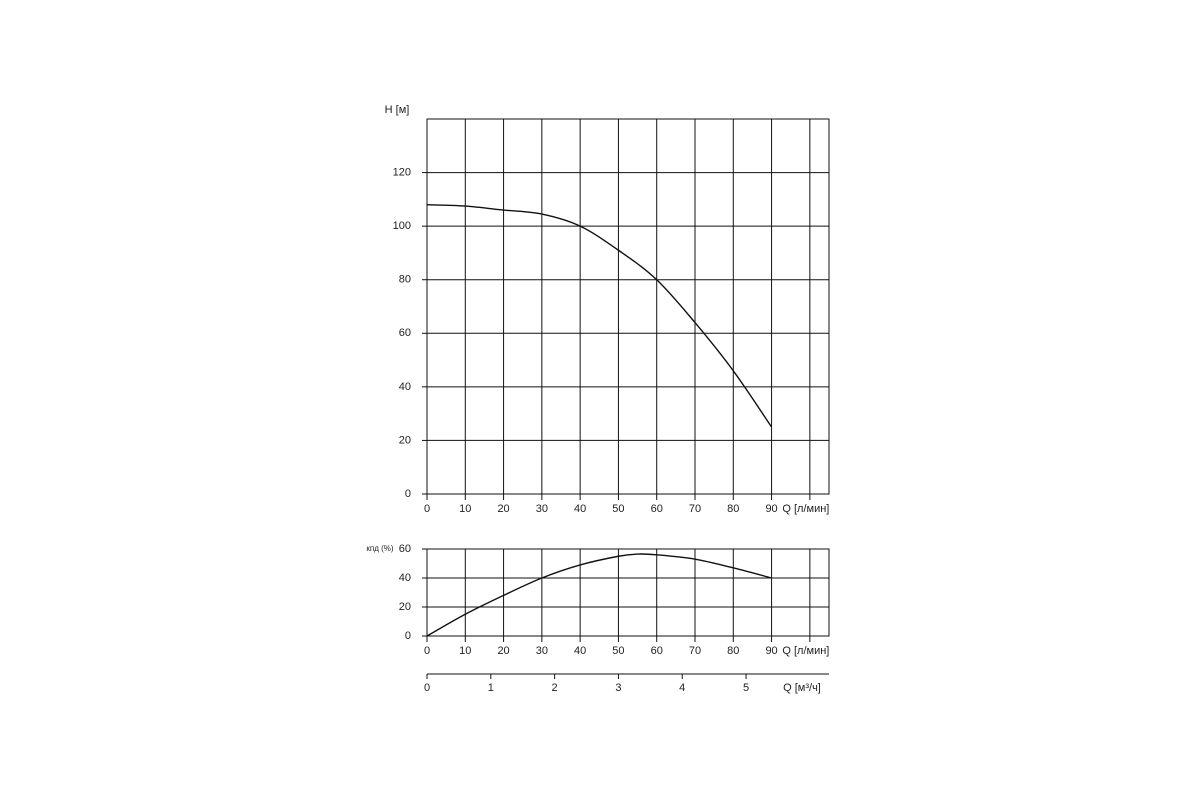 This screenshot has width=1200, height=800. I want to click on x2-tick-label: 0, so click(427, 688).